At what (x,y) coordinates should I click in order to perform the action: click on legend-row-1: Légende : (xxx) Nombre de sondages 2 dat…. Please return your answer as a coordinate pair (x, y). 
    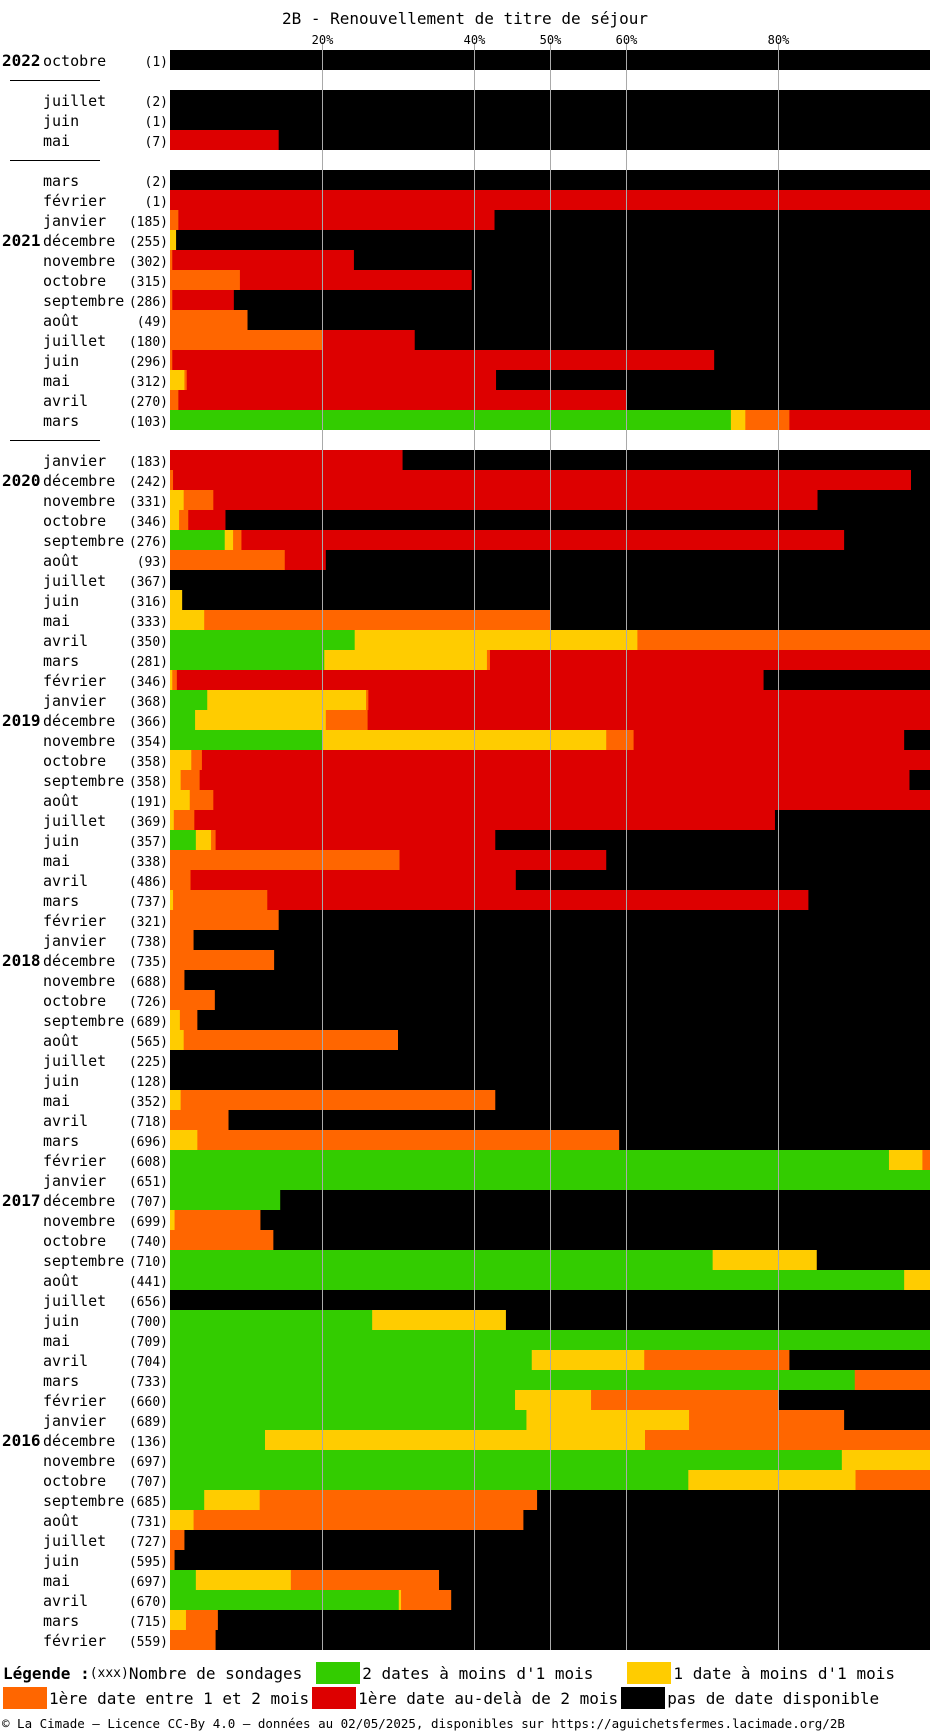
    Looking at the image, I should click on (447, 1673).